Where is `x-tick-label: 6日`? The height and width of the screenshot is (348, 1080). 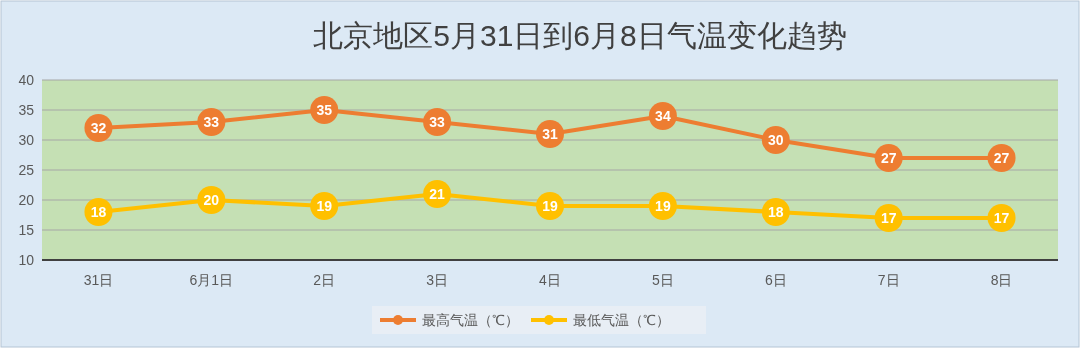
x-tick-label: 6日 is located at coordinates (775, 280).